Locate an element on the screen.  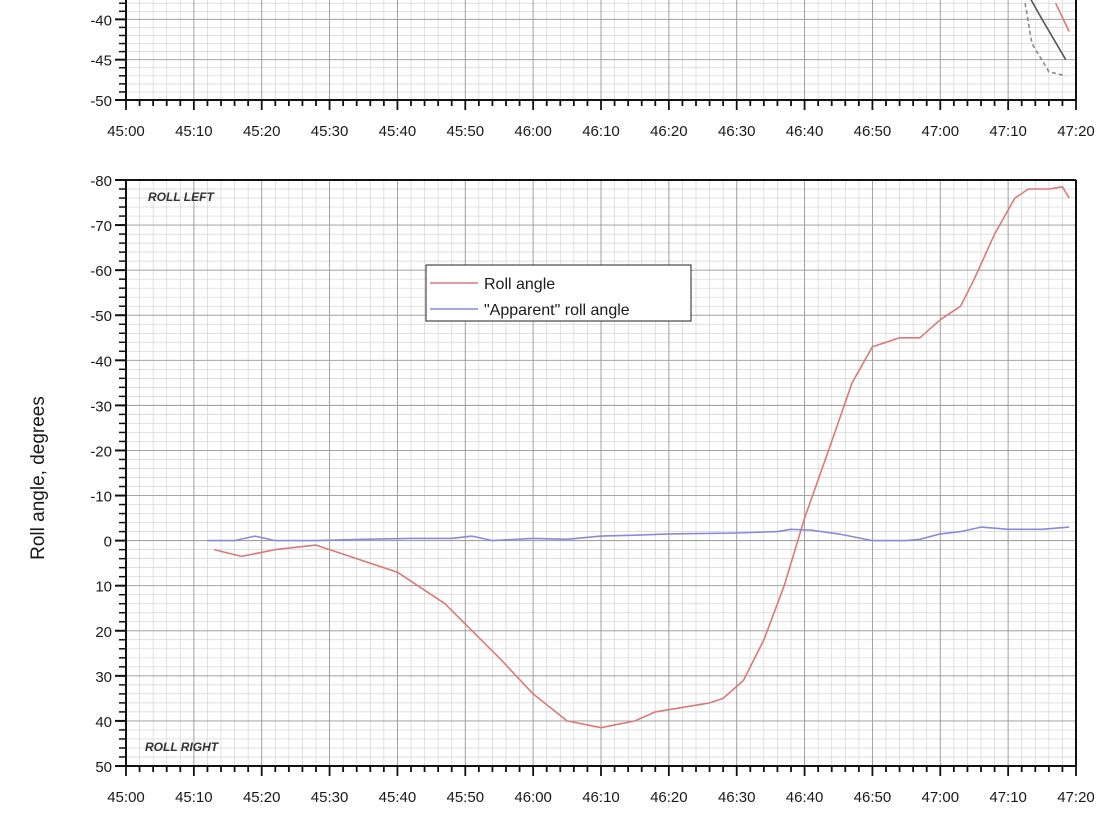
roll-left-annotation: ROLL LEFT is located at coordinates (181, 197).